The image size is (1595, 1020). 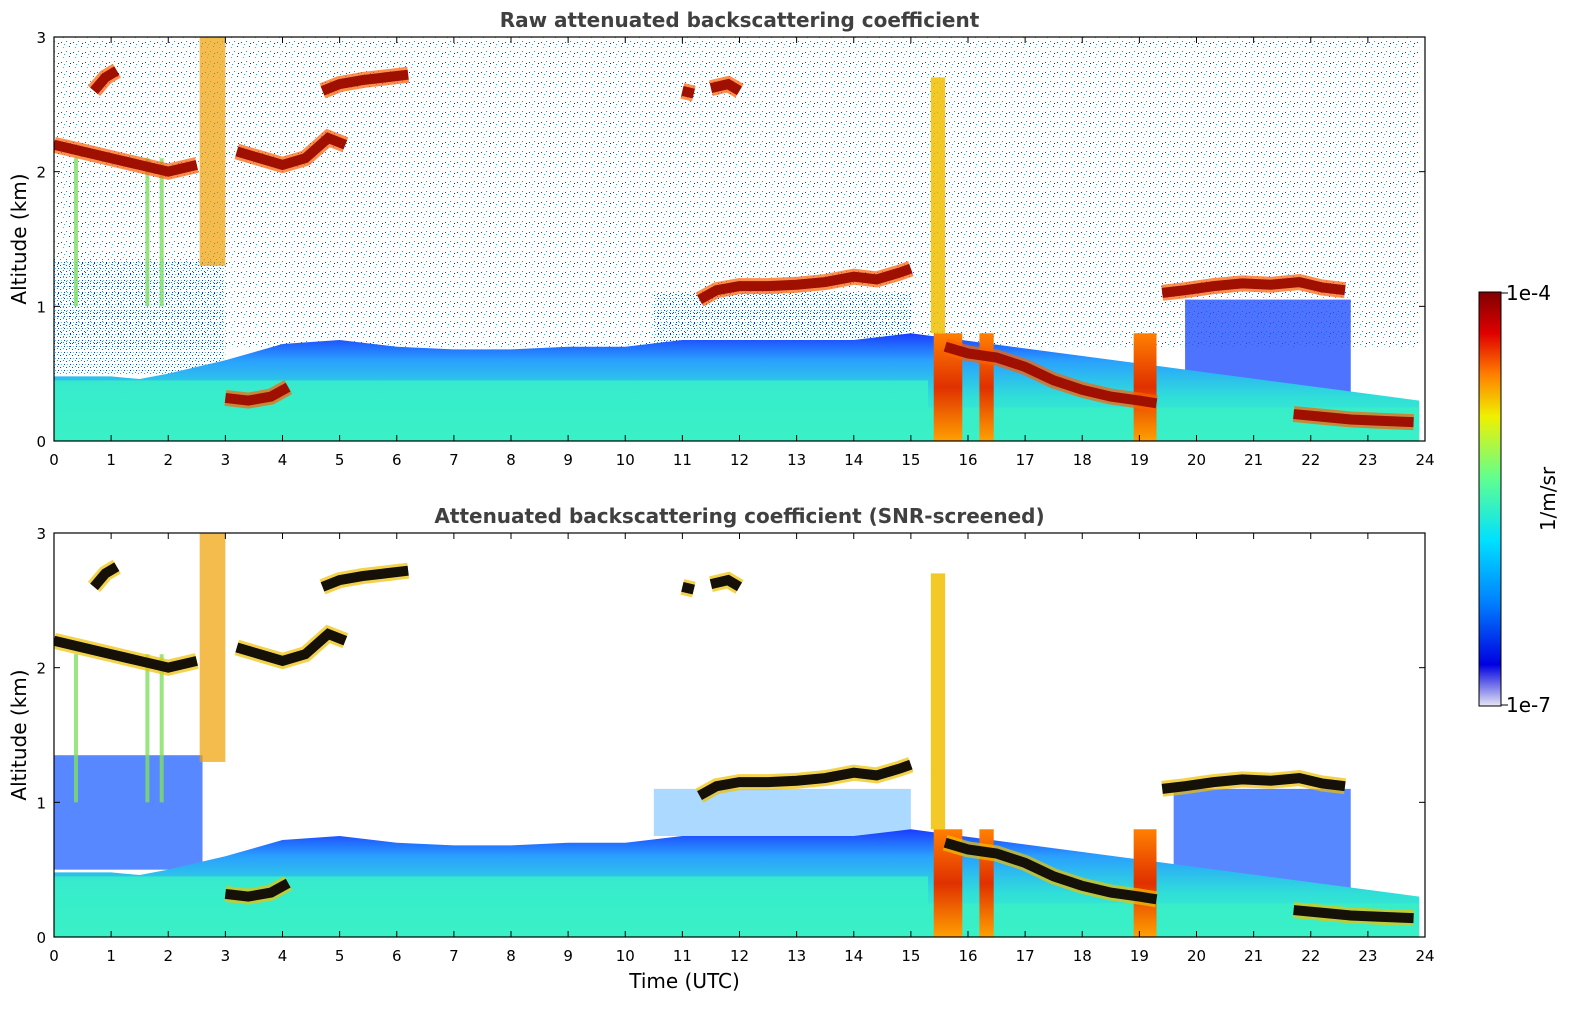 I want to click on x-tick-label: 6, so click(x=397, y=956).